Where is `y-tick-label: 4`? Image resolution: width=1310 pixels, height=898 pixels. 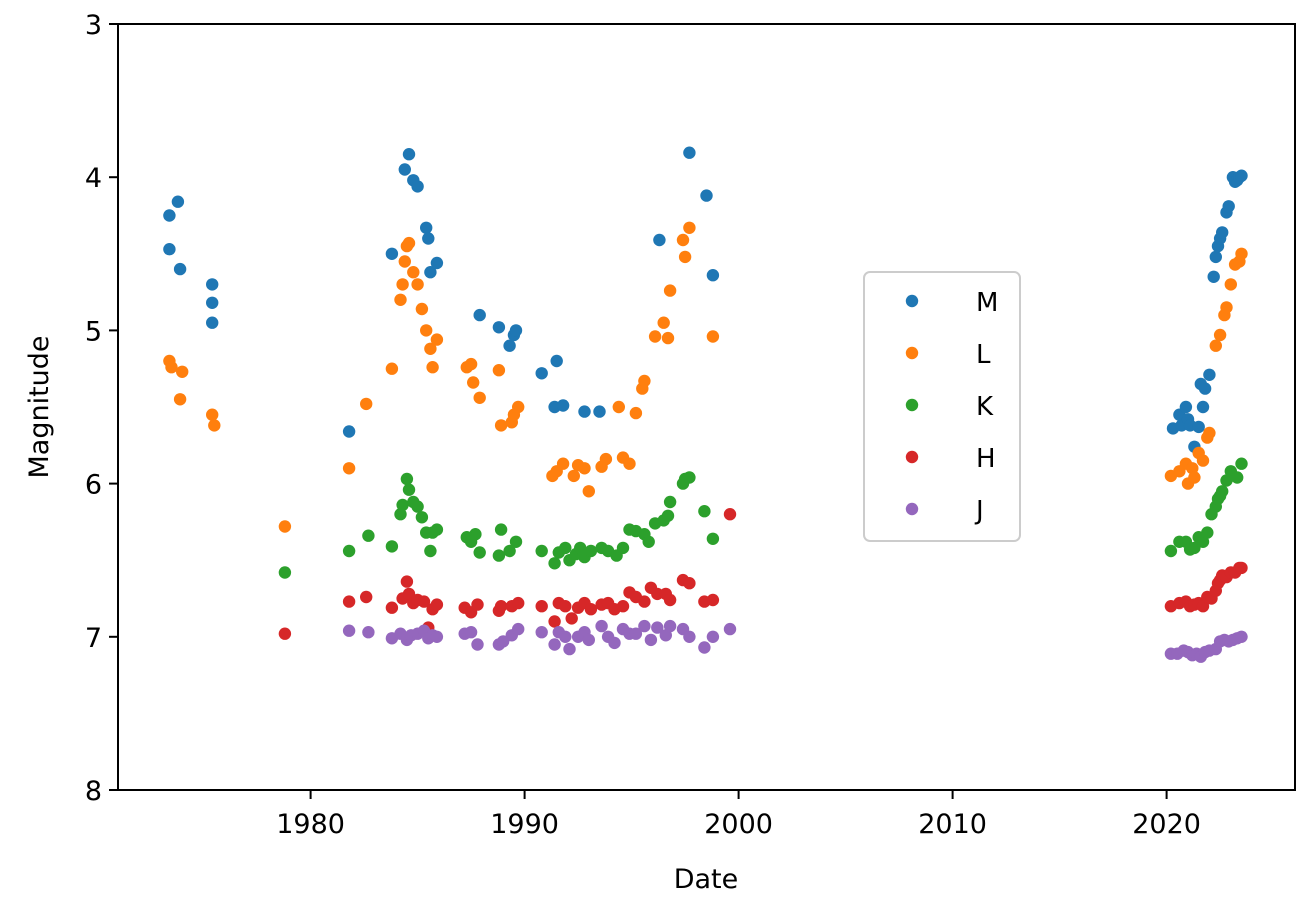 y-tick-label: 4 is located at coordinates (93, 178).